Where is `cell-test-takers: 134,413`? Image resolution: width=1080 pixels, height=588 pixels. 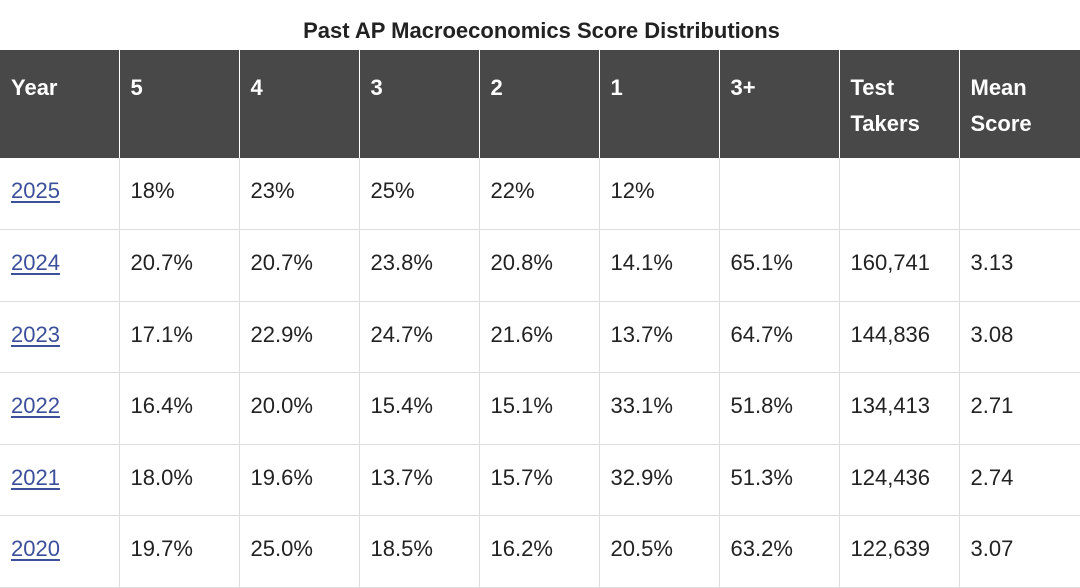
cell-test-takers: 134,413 is located at coordinates (898, 408).